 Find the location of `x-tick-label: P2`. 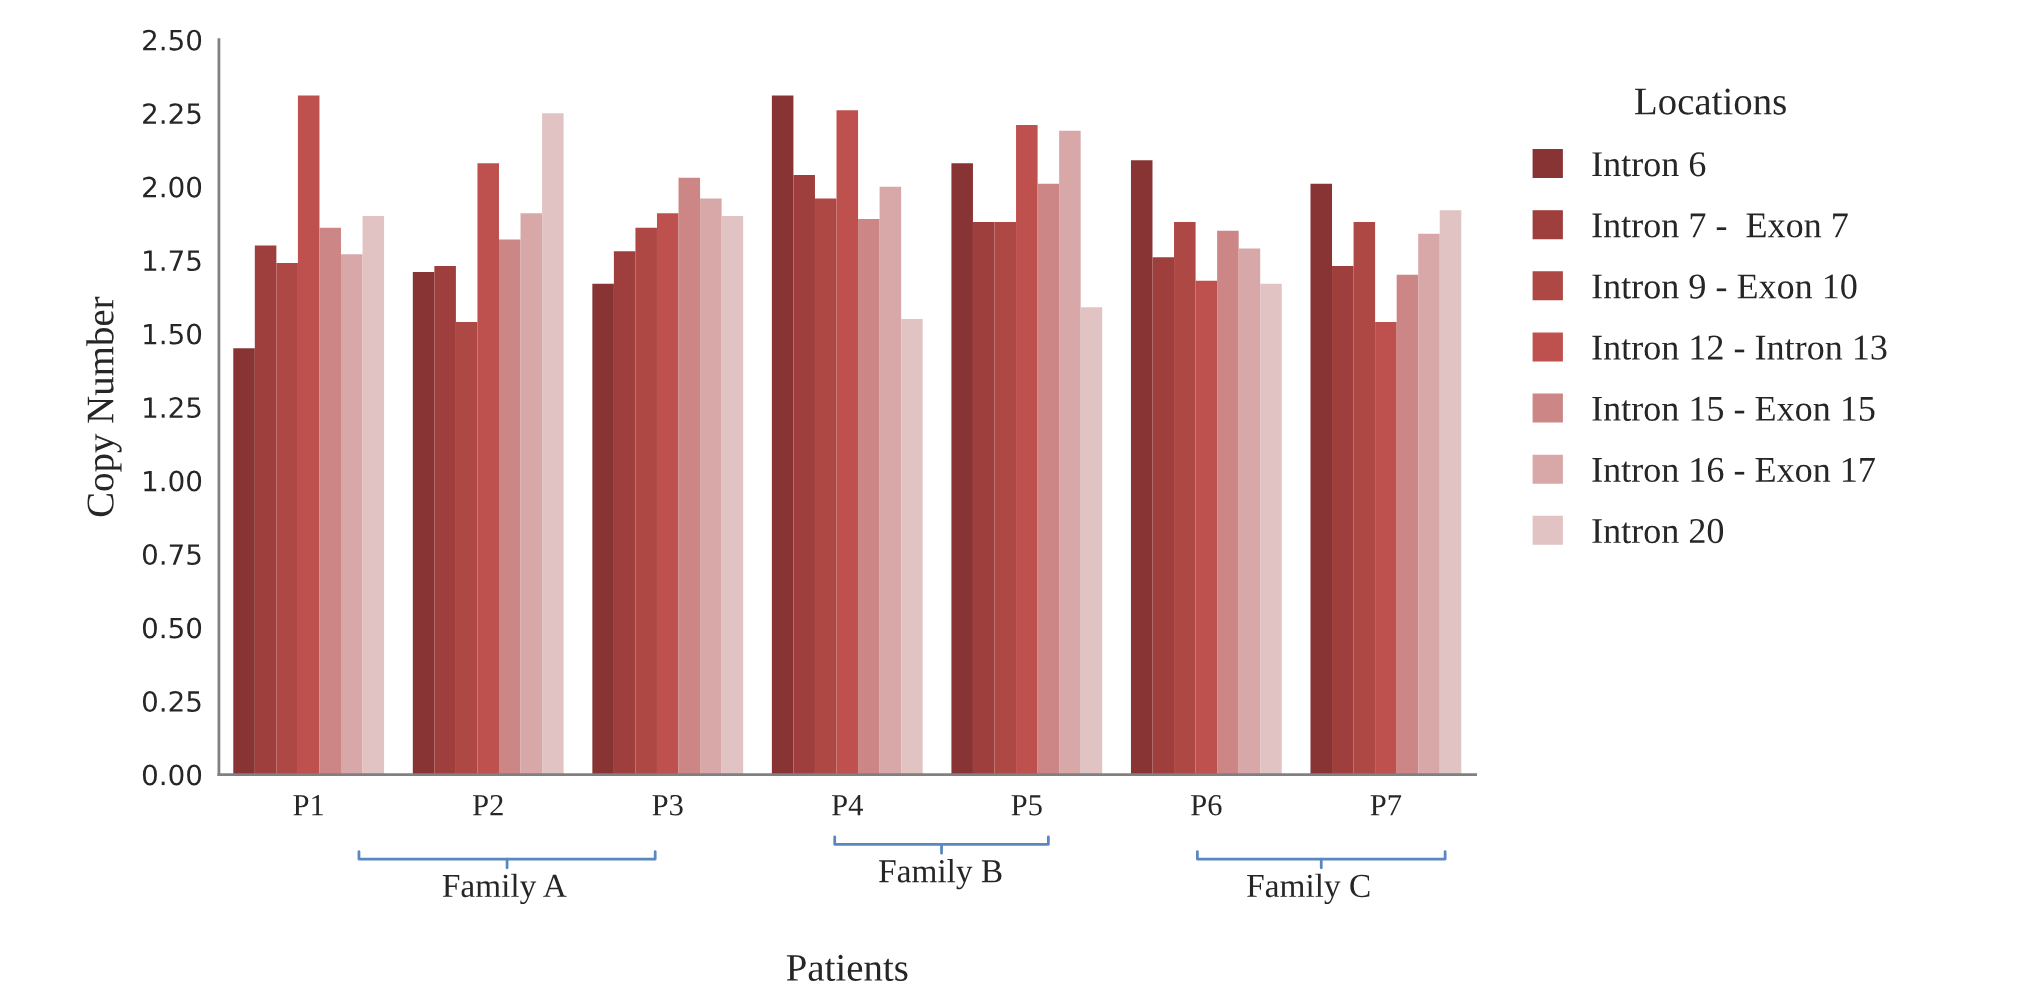

x-tick-label: P2 is located at coordinates (487, 805).